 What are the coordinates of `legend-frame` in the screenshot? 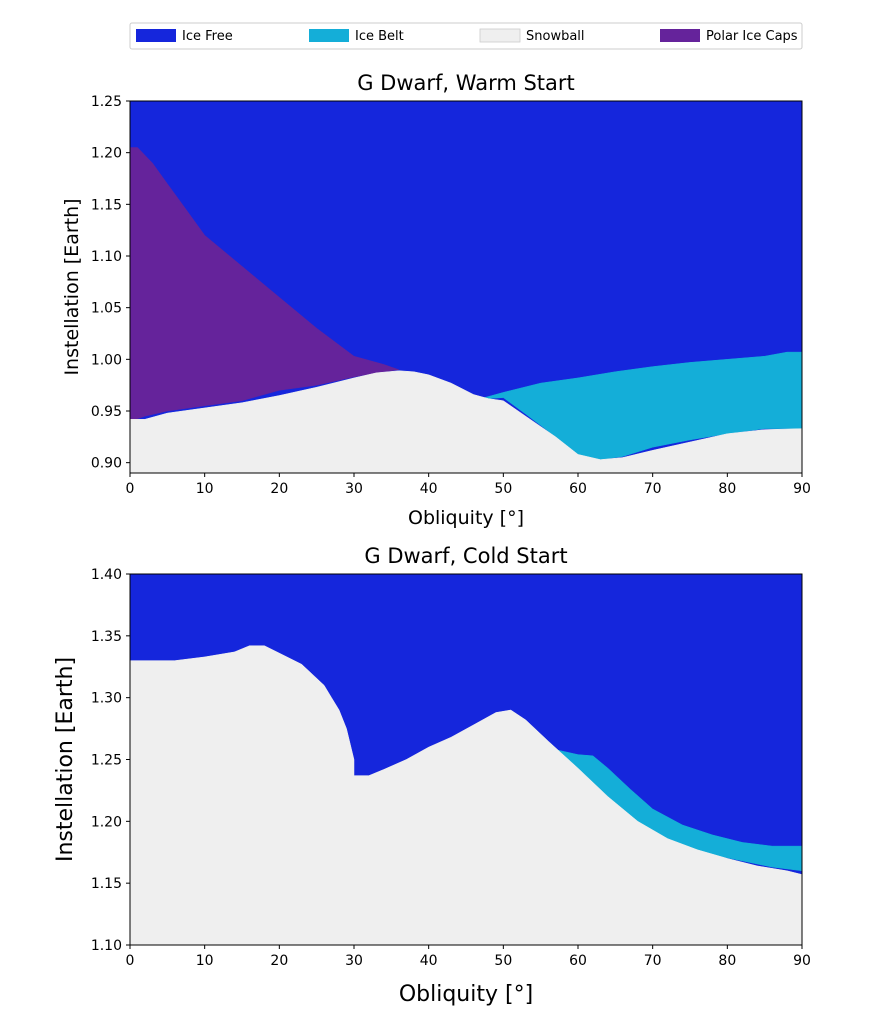 It's located at (466, 36).